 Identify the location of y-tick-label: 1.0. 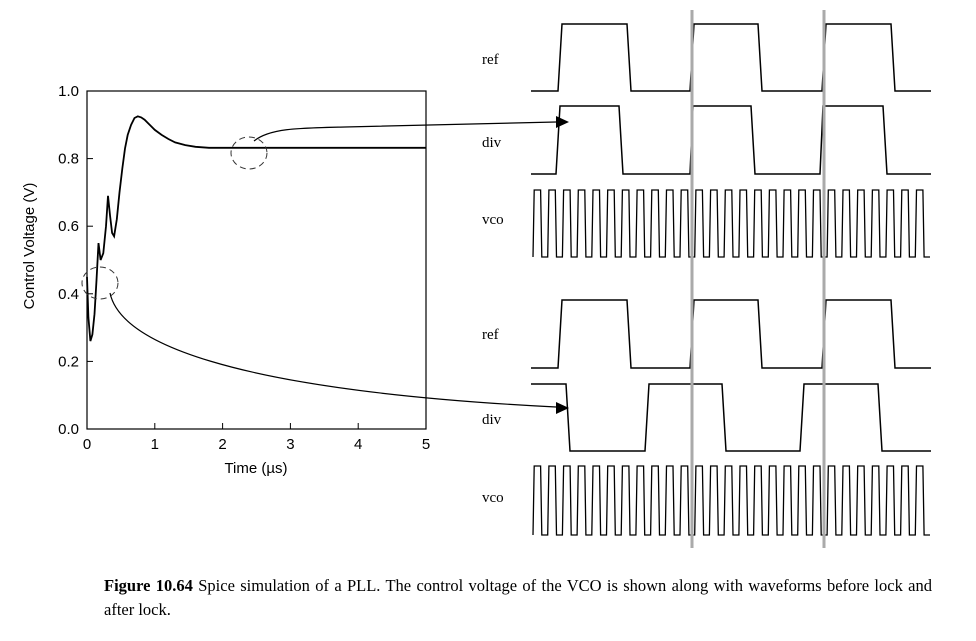
(68, 91).